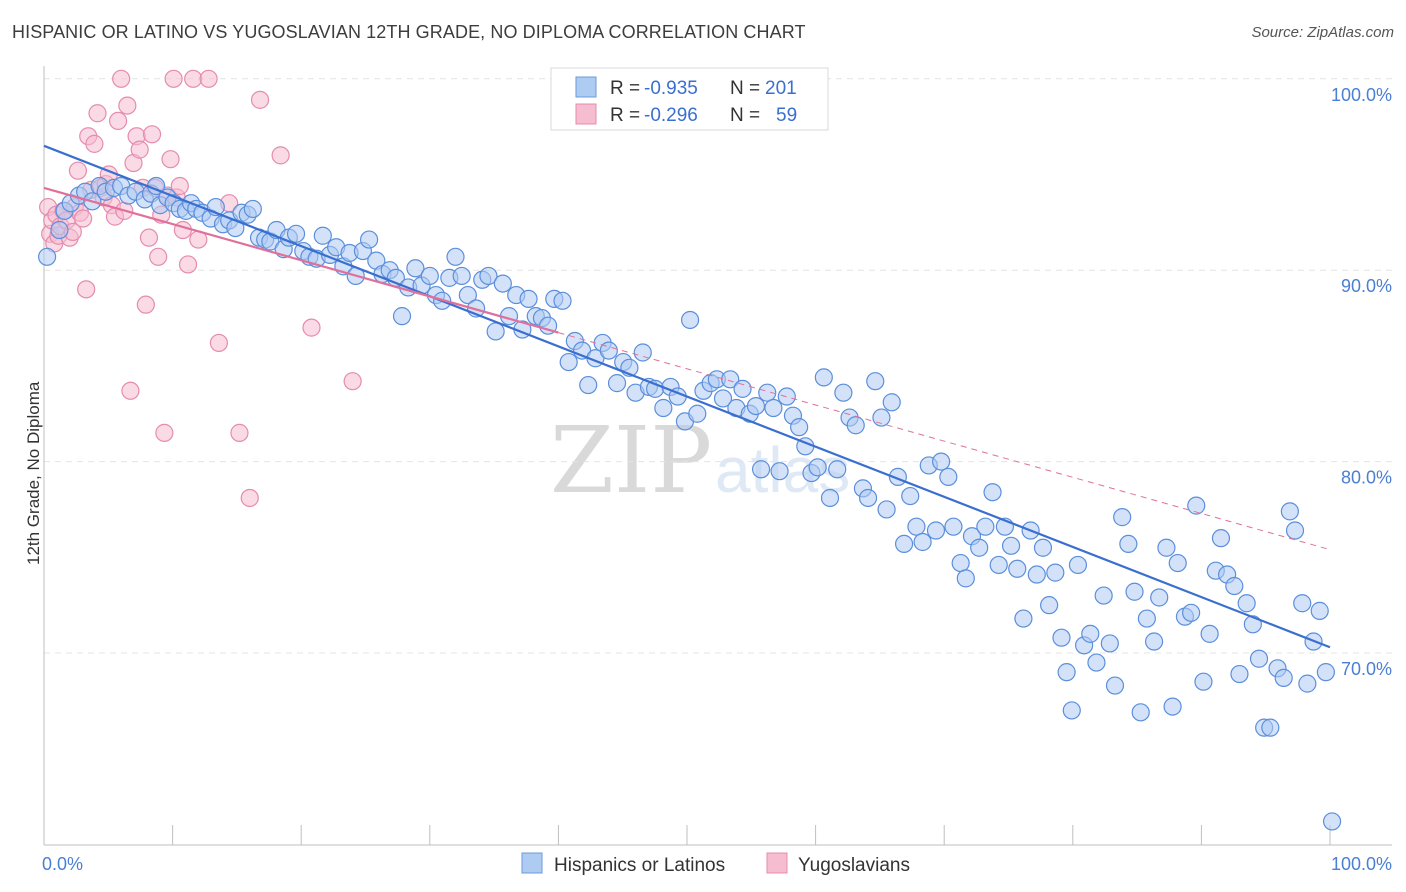 This screenshot has width=1406, height=892. Describe the element at coordinates (745, 115) in the screenshot. I see `legend-n-label-2: N =` at that location.